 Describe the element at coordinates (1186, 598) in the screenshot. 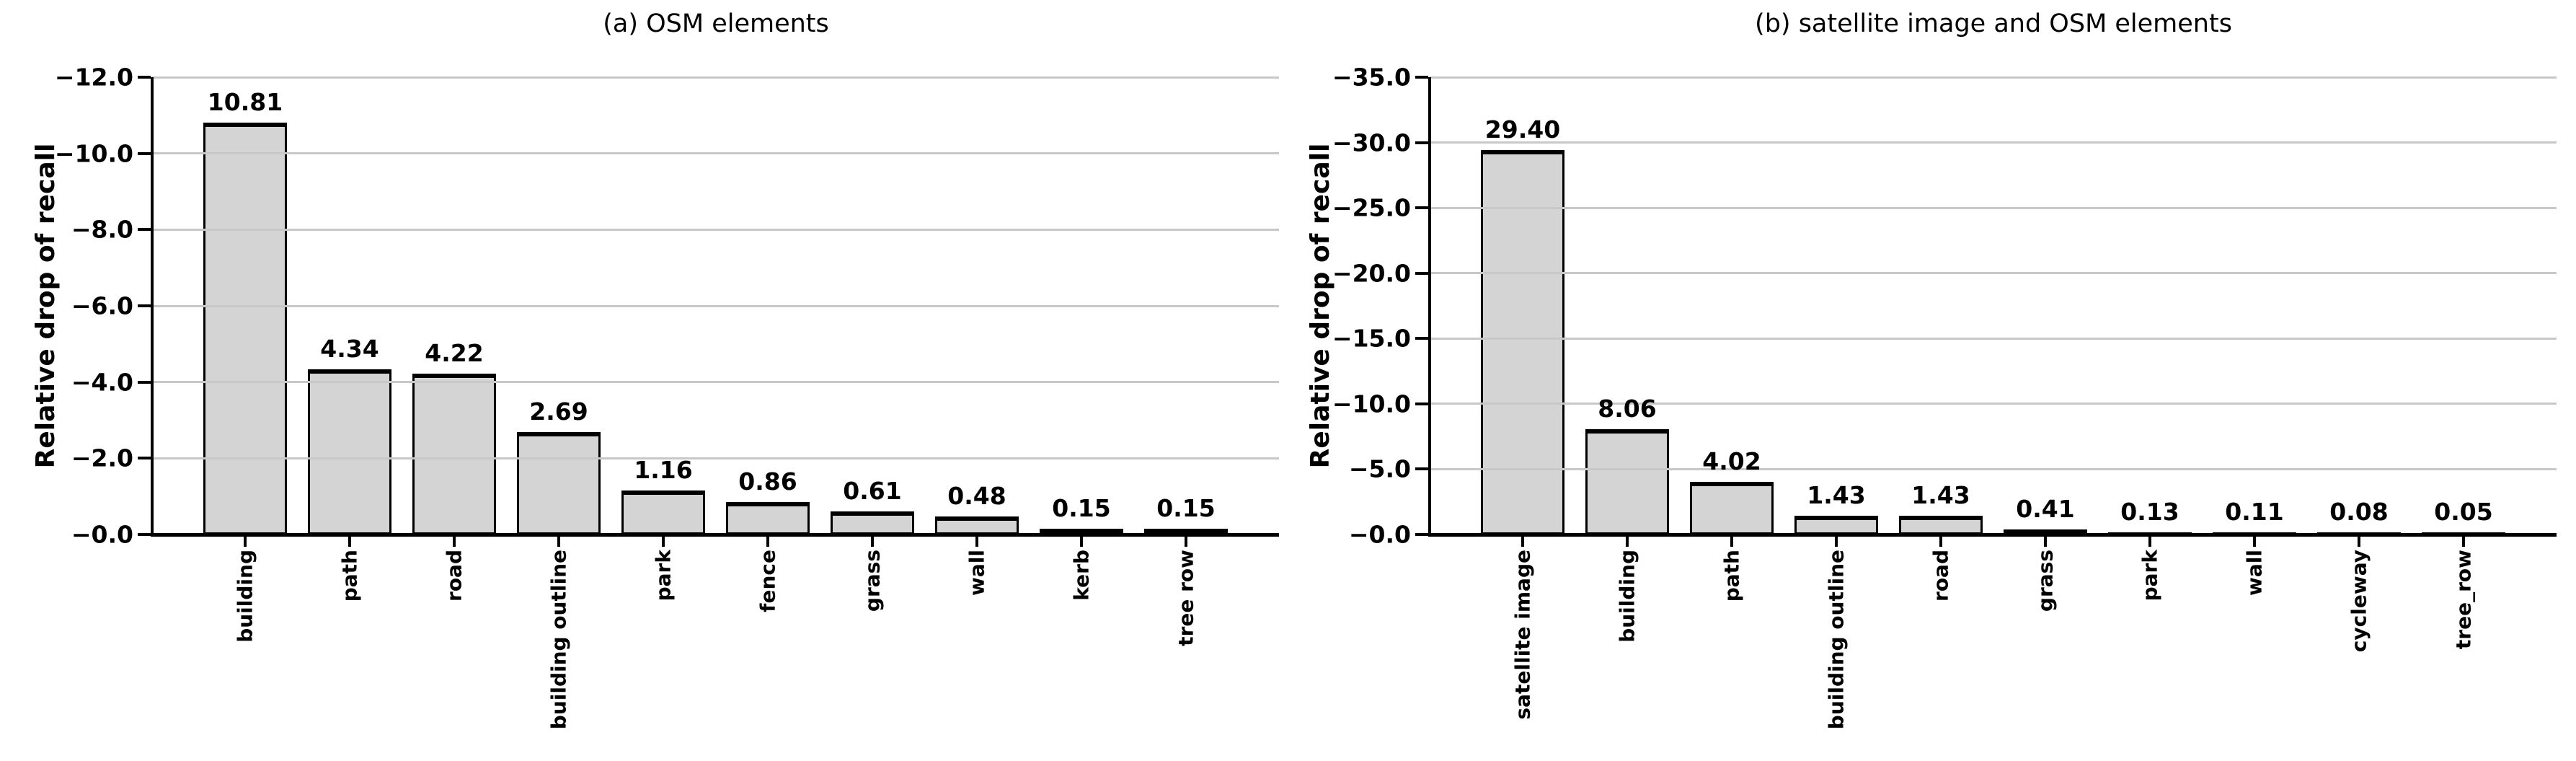

I see `x-tick-label-tree-row: tree row` at that location.